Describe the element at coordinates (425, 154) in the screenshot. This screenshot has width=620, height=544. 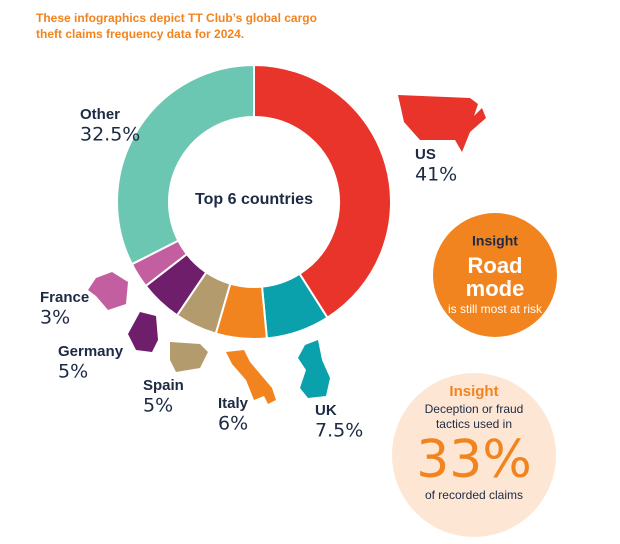
I see `category-label: US` at that location.